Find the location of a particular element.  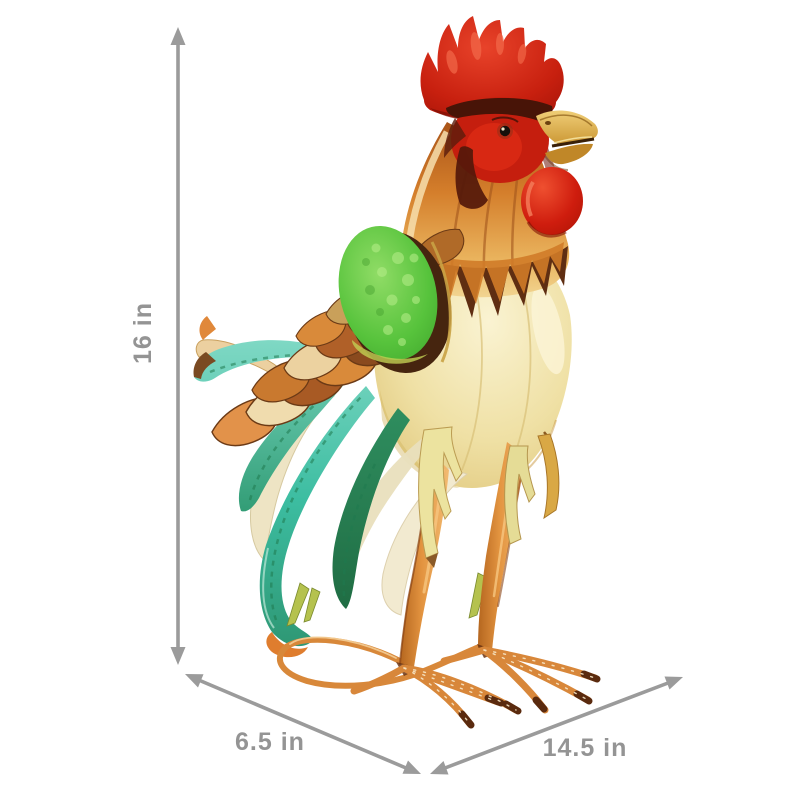

rooster-thigh-tufts is located at coordinates (477, 497).